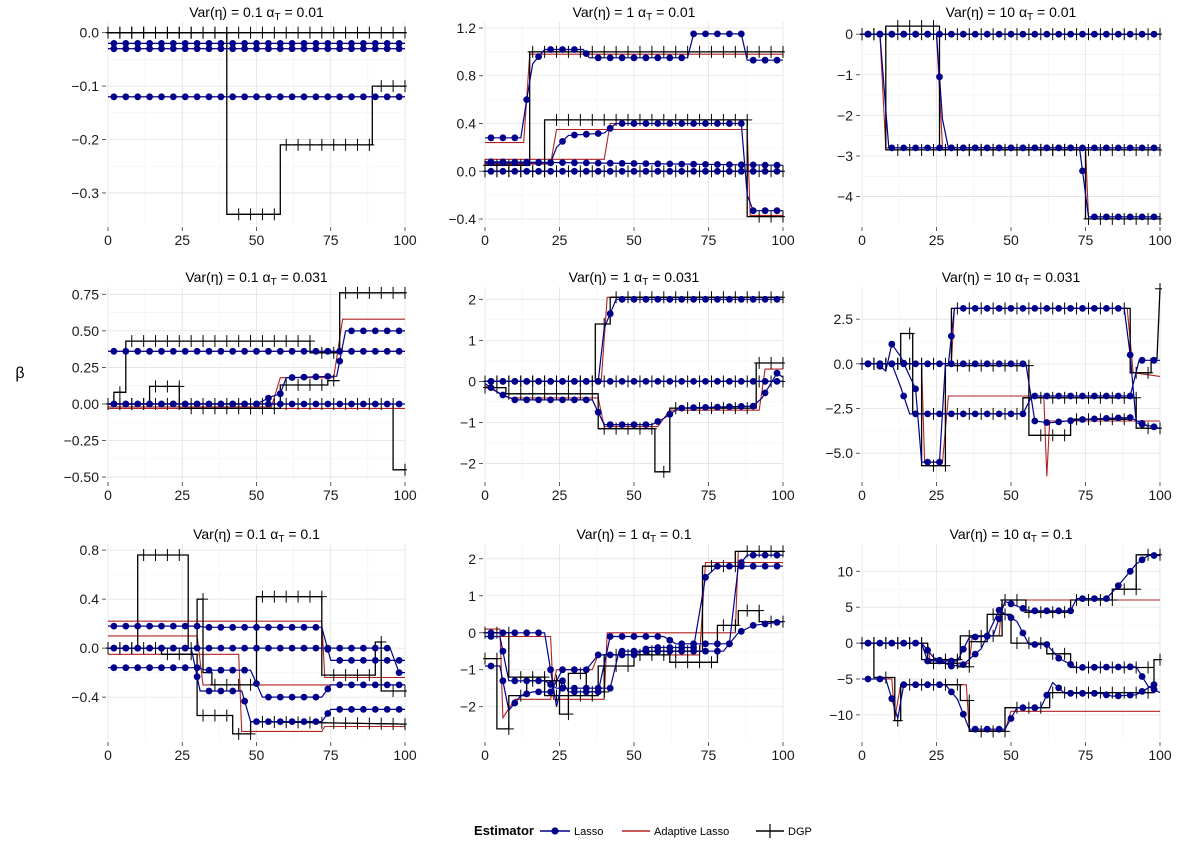 This screenshot has height=843, width=1184. I want to click on legend-item-dgp: DGP, so click(784, 831).